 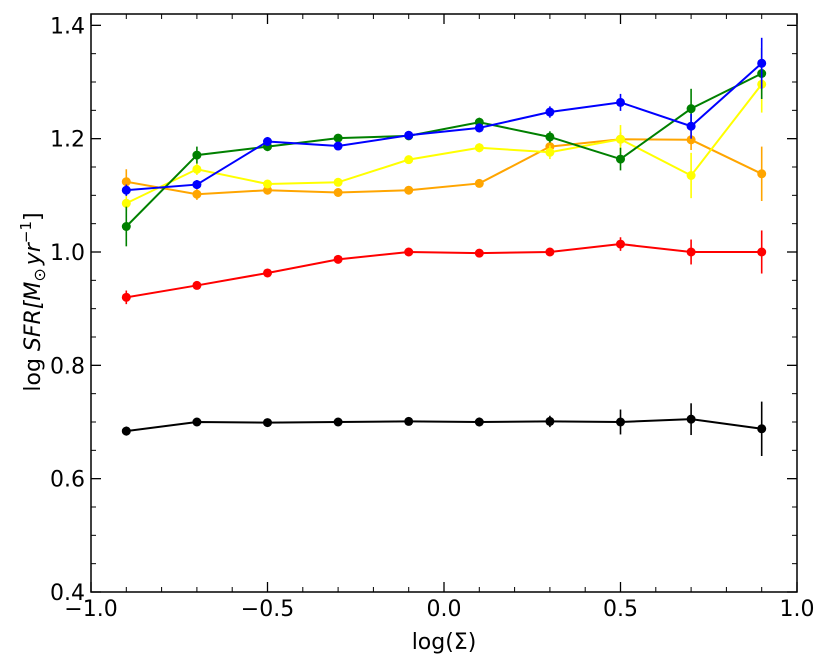 What do you see at coordinates (33, 316) in the screenshot?
I see `y-axis-label-main: SFR[M` at bounding box center [33, 316].